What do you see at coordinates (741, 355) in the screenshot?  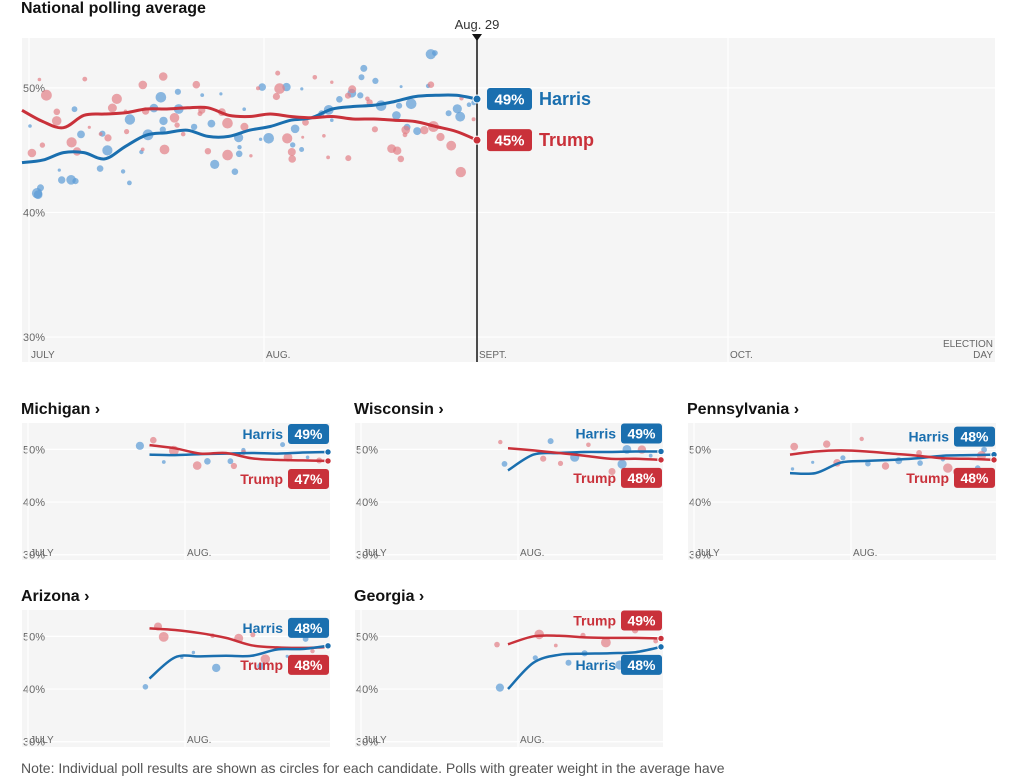 I see `x-tick-label: OCT.` at bounding box center [741, 355].